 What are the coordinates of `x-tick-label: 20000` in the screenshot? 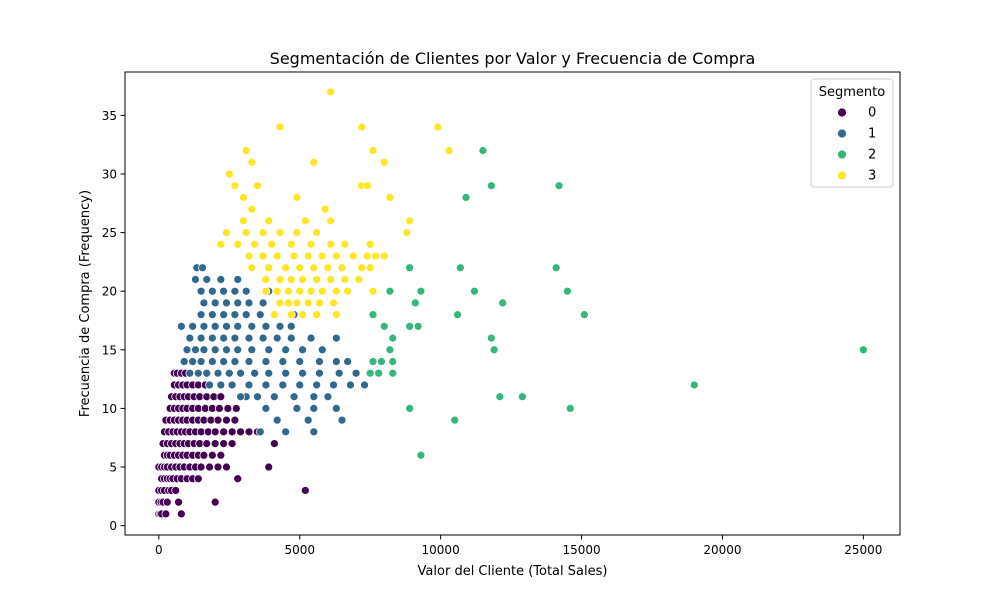 It's located at (722, 550).